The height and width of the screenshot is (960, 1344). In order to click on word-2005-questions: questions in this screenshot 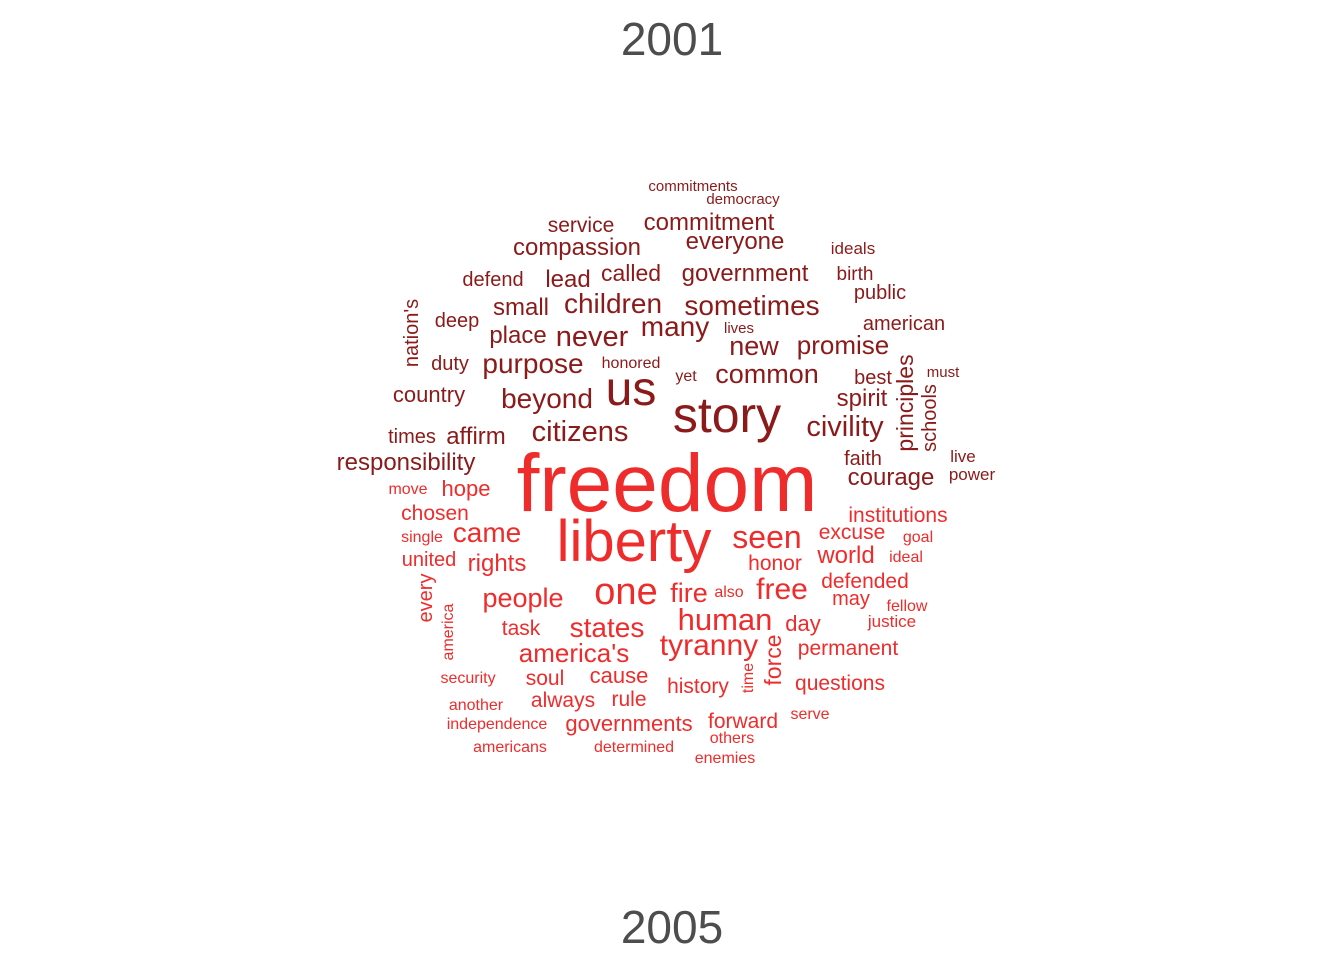, I will do `click(840, 683)`.